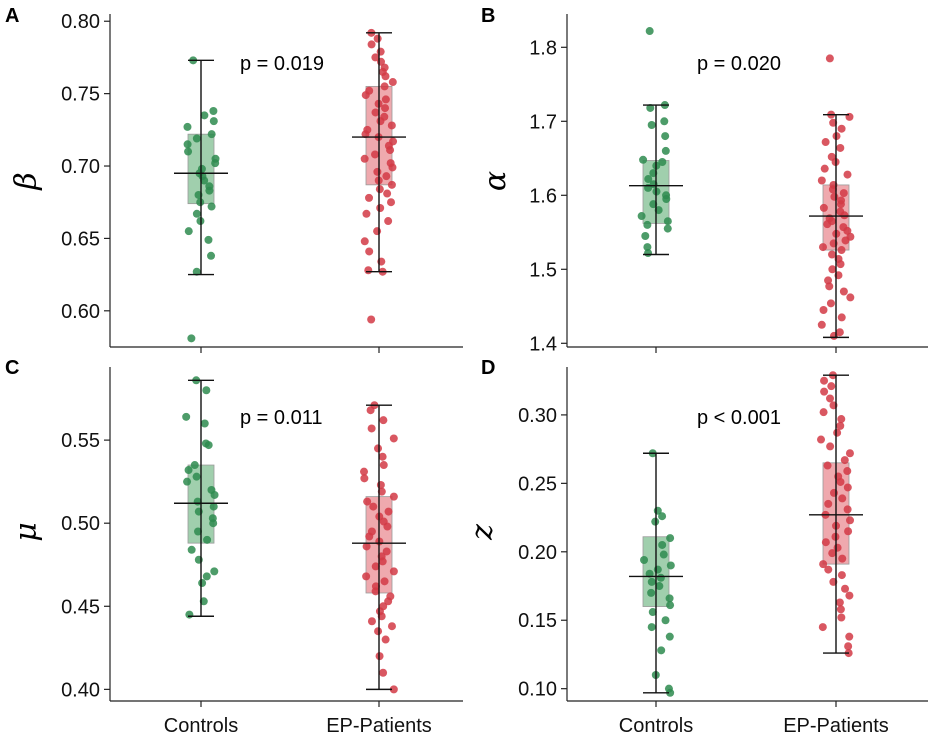 The height and width of the screenshot is (739, 933). Describe the element at coordinates (80, 565) in the screenshot. I see `y-tick-labels: 0.40 0.45 0.50 0.55` at that location.